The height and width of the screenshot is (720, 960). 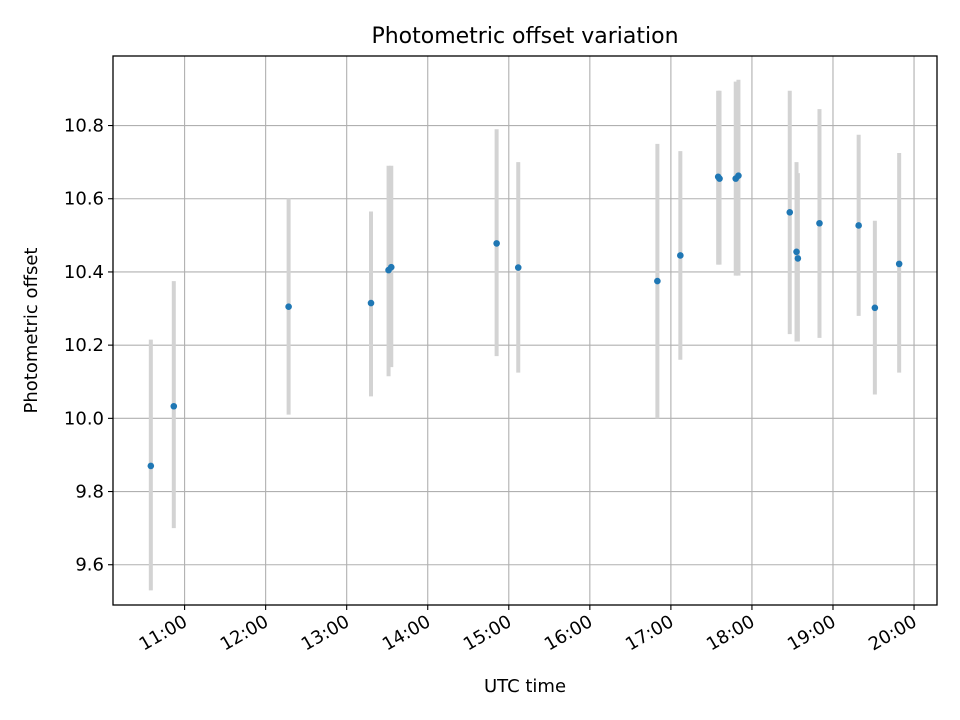 I want to click on y-tick-label: 10.4, so click(x=84, y=272).